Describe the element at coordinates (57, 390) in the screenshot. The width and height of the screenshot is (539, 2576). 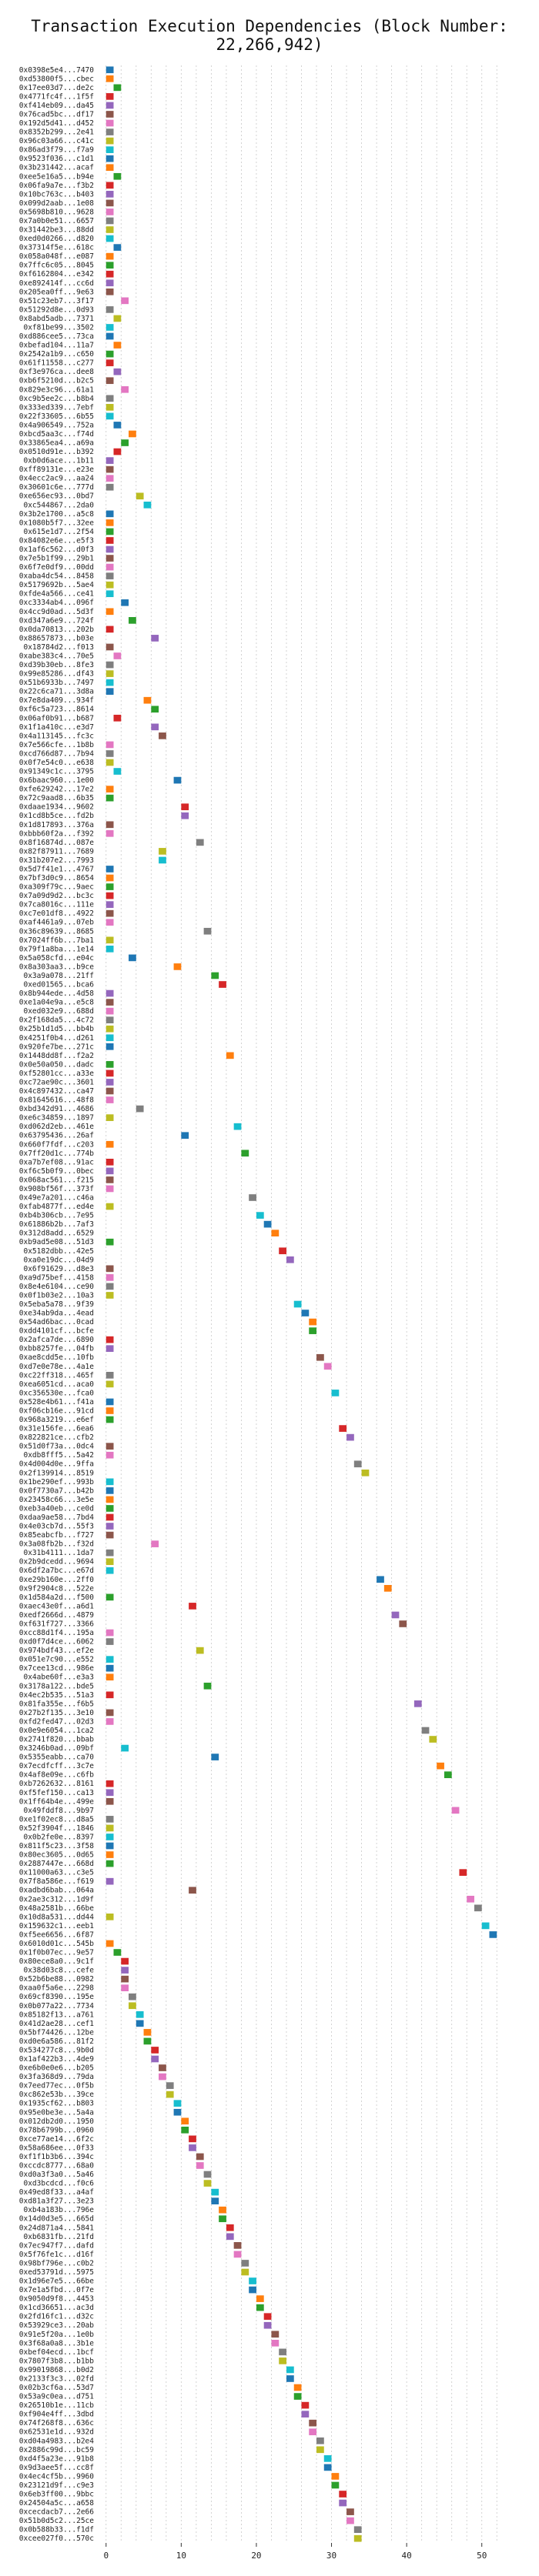
I see `y-tick-label: 0x829e3c96...61a1` at that location.